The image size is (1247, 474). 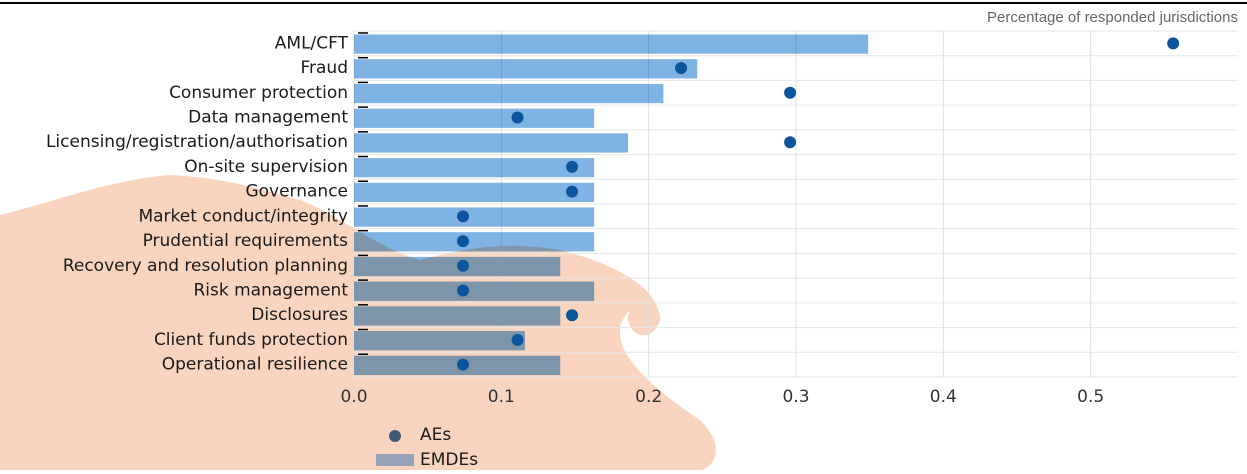 I want to click on category-label: Consumer protection, so click(x=258, y=93).